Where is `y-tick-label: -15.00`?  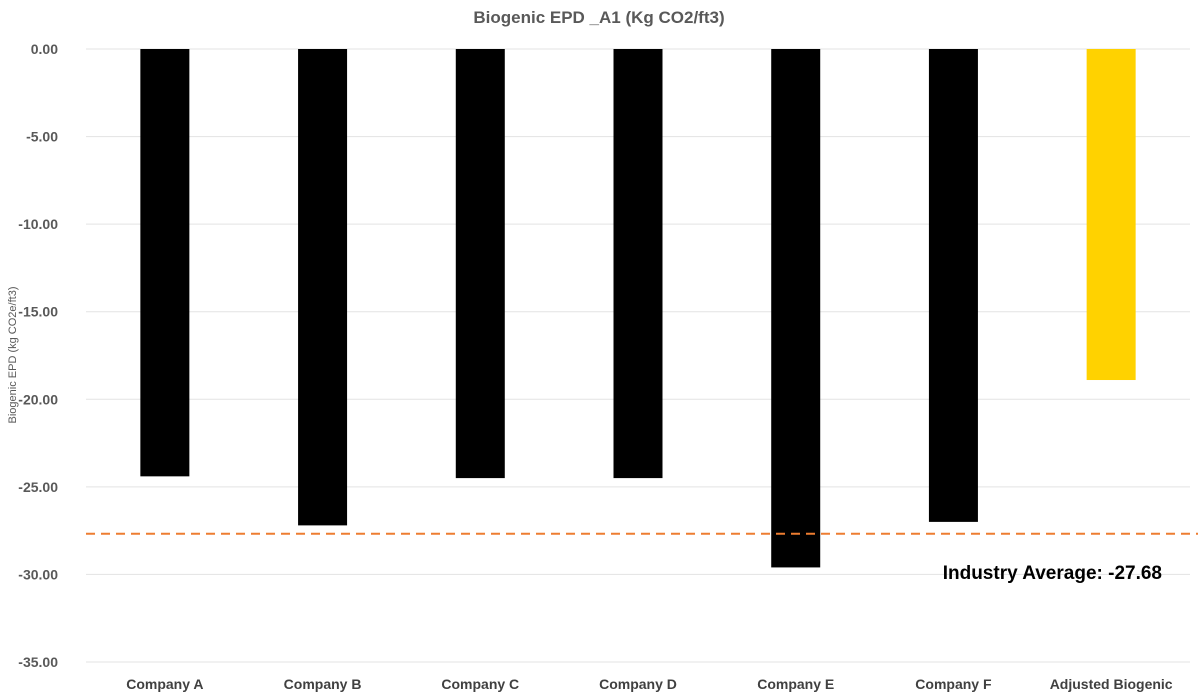
y-tick-label: -15.00 is located at coordinates (38, 312).